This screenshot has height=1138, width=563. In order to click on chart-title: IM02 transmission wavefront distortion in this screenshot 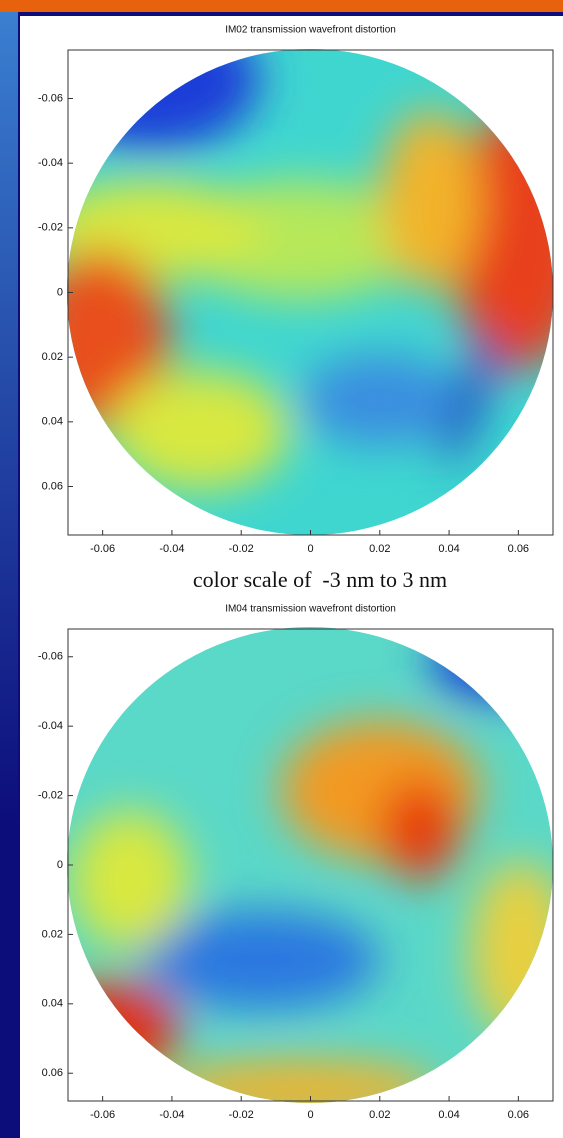, I will do `click(310, 30)`.